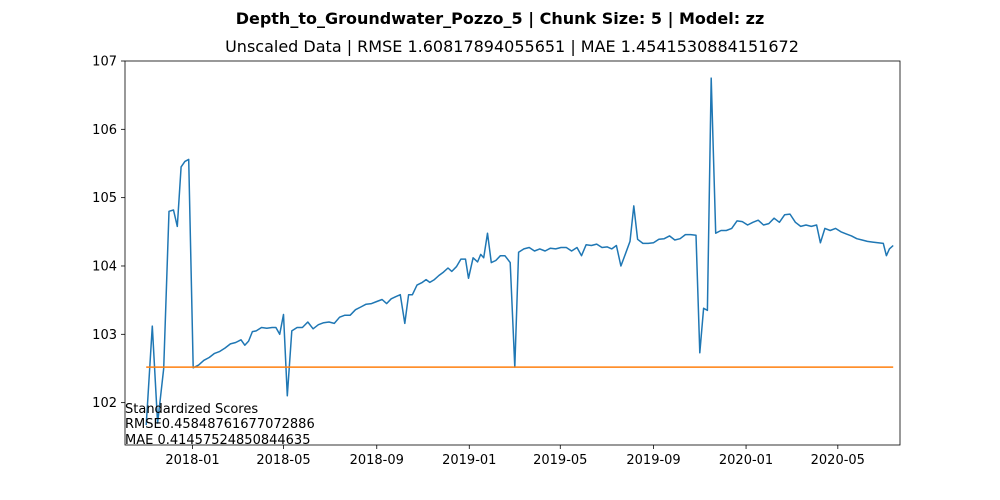 Image resolution: width=1000 pixels, height=500 pixels. Describe the element at coordinates (560, 460) in the screenshot. I see `x-tick-label-4: 2019-05` at that location.